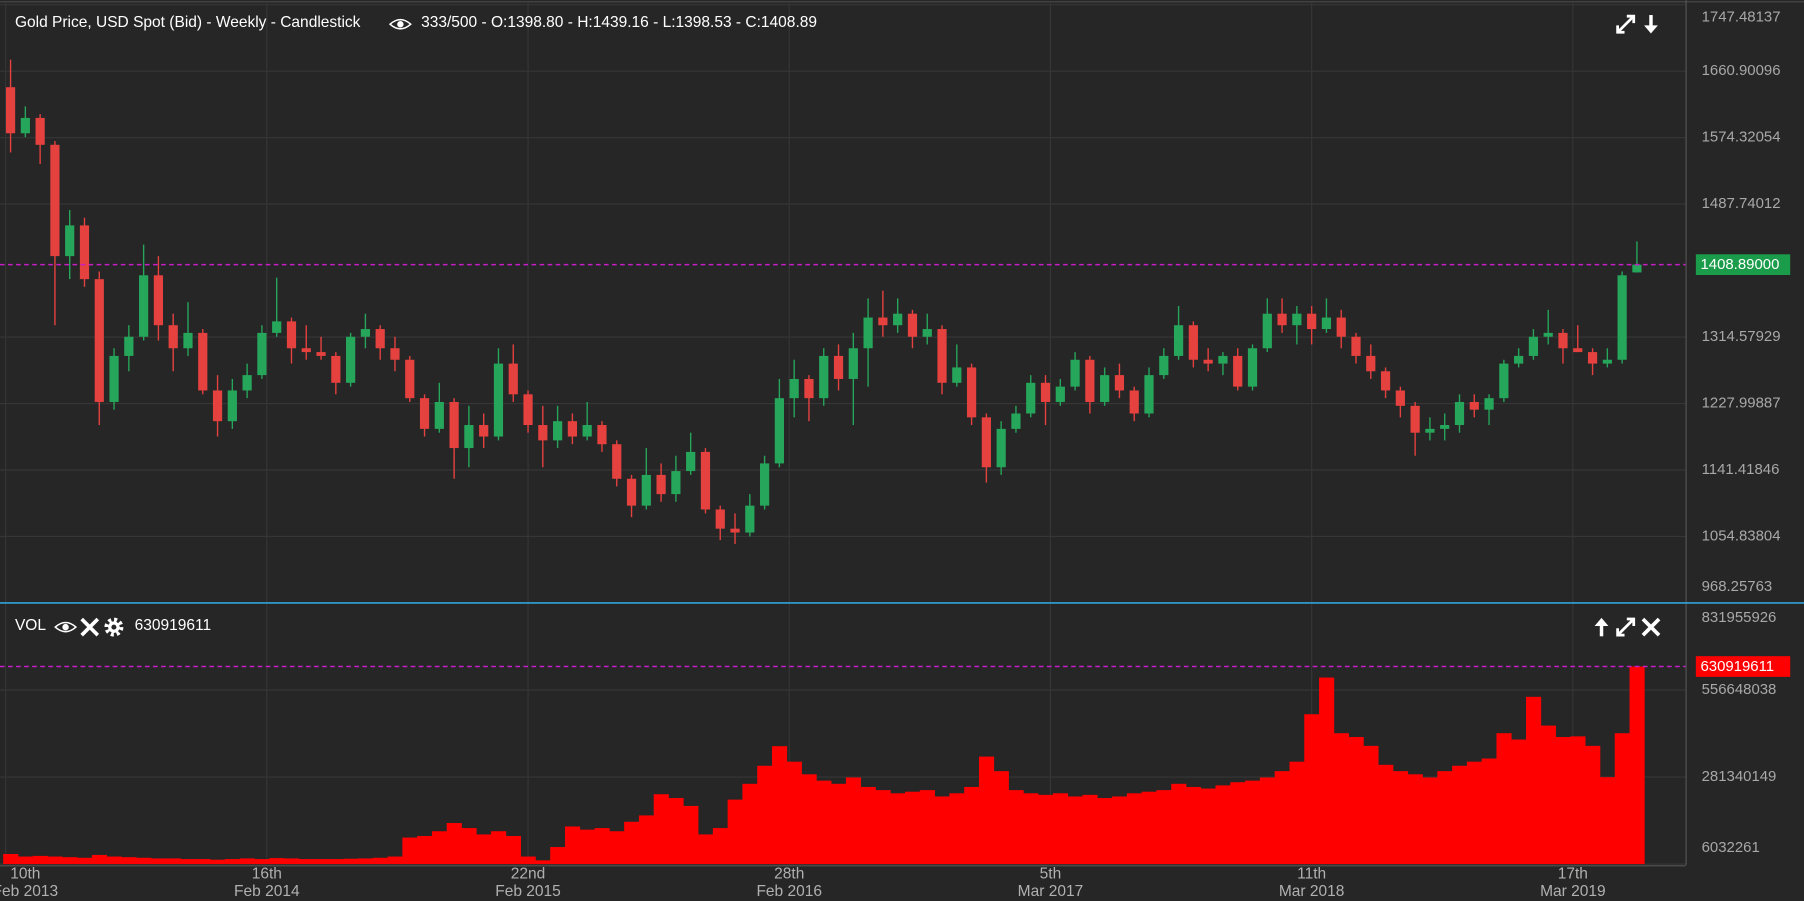 Image resolution: width=1804 pixels, height=901 pixels. Describe the element at coordinates (114, 627) in the screenshot. I see `settings-icon` at that location.